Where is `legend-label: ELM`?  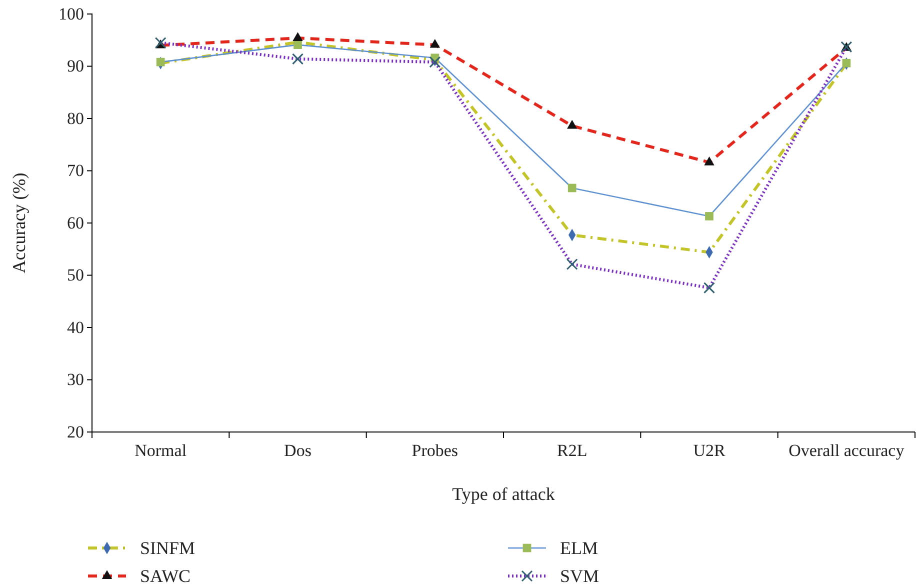 legend-label: ELM is located at coordinates (579, 548).